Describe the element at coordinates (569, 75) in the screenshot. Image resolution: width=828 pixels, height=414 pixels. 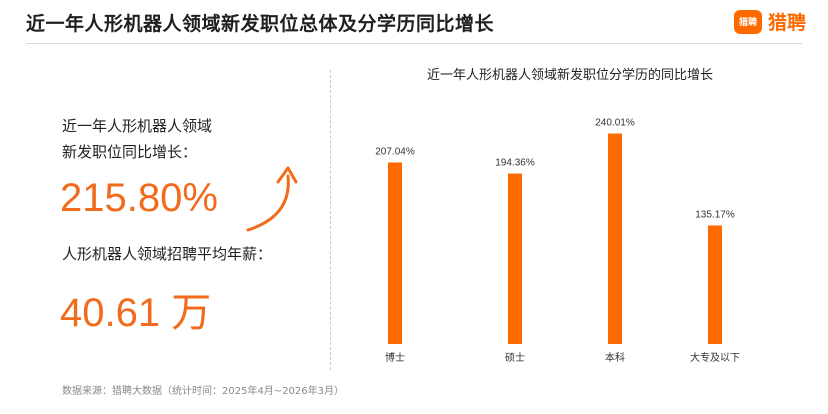
I see `chart-title: 近一年人形机器人领域新发职位分学历的同比增长` at that location.